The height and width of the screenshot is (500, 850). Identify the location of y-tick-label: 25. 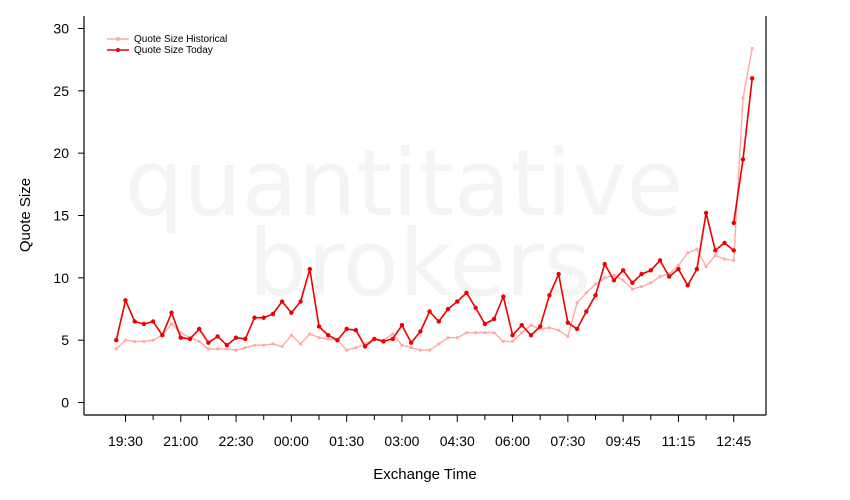
(61, 91).